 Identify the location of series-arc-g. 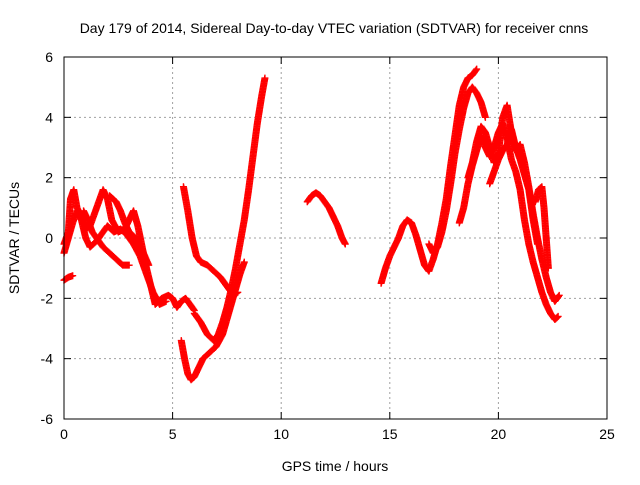
(210, 241).